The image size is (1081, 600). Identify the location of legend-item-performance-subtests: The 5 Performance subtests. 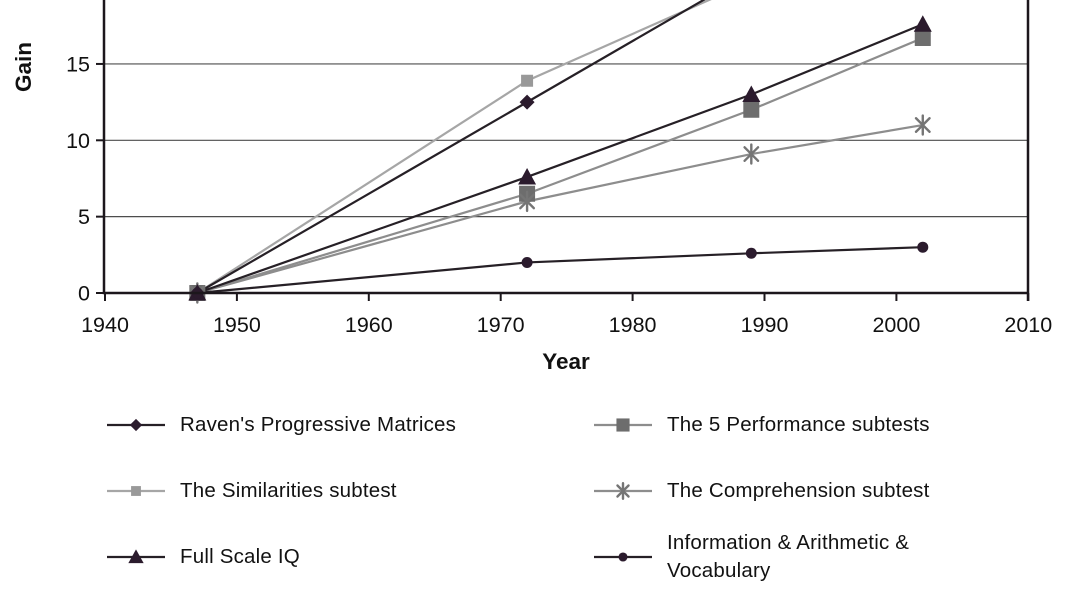
(836, 425).